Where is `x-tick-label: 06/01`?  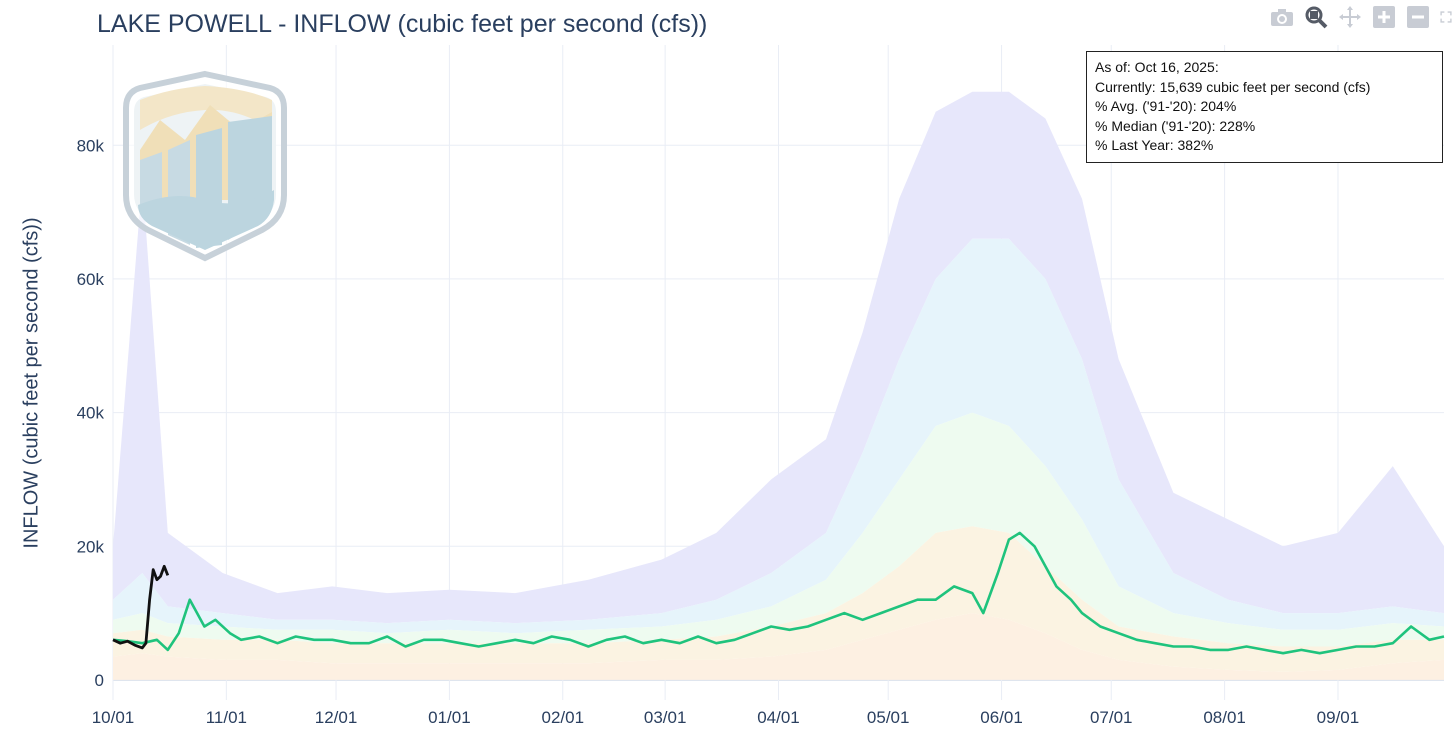 x-tick-label: 06/01 is located at coordinates (1001, 717).